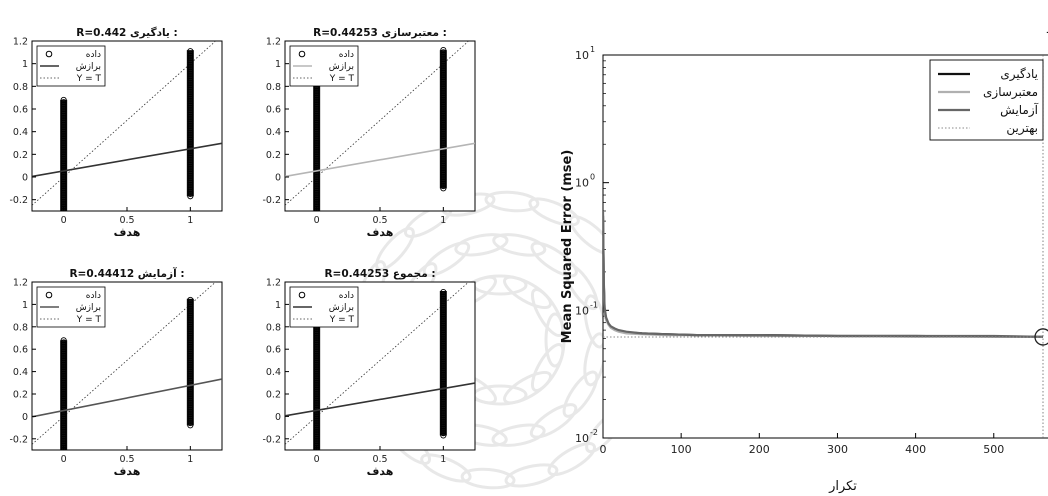 The height and width of the screenshot is (496, 1048). Describe the element at coordinates (1019, 110) in the screenshot. I see `perf-legend-label: آزمایش` at that location.